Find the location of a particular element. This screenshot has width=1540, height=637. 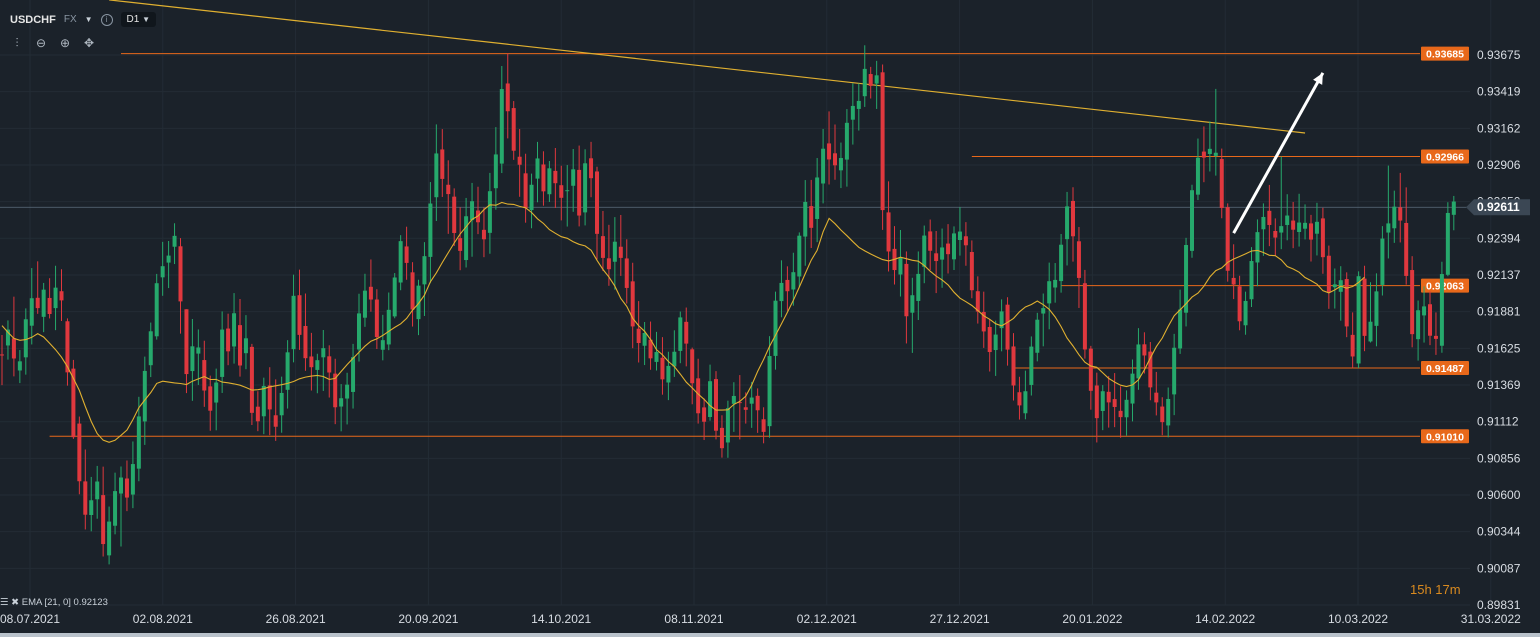

last-price-tag is located at coordinates (1498, 207).